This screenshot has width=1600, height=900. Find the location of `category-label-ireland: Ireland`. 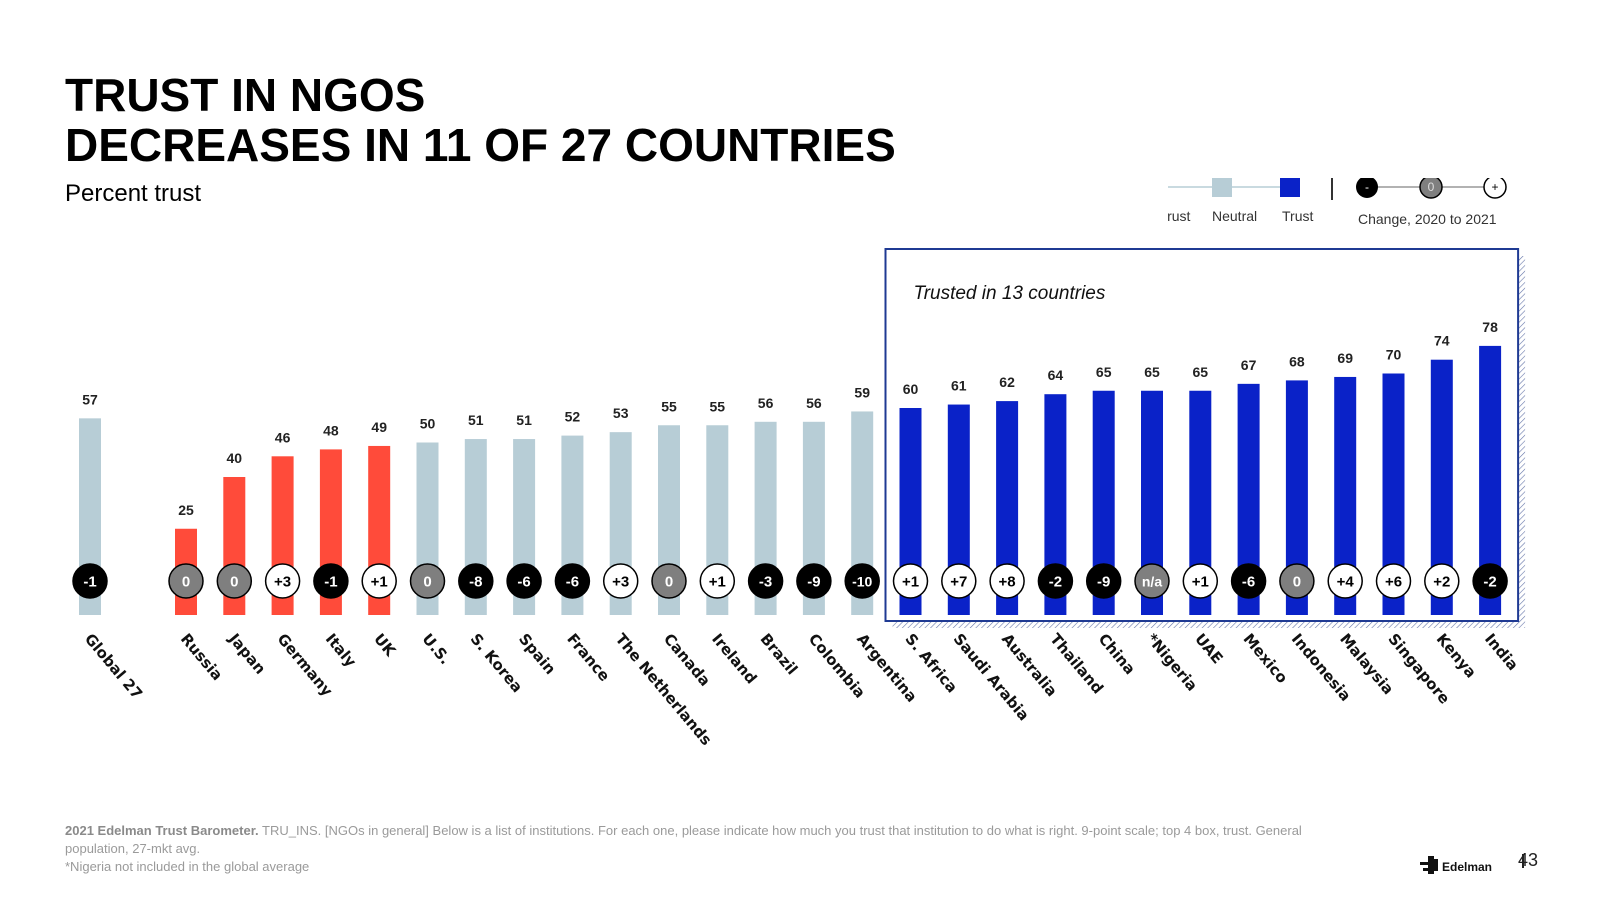

category-label-ireland: Ireland is located at coordinates (734, 658).